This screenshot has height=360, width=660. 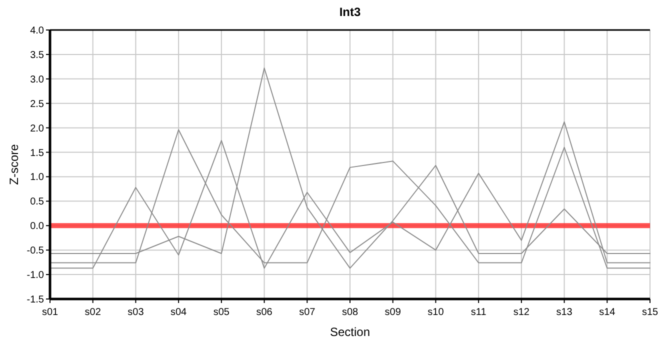 I want to click on x-tick-label: s03, so click(x=136, y=312).